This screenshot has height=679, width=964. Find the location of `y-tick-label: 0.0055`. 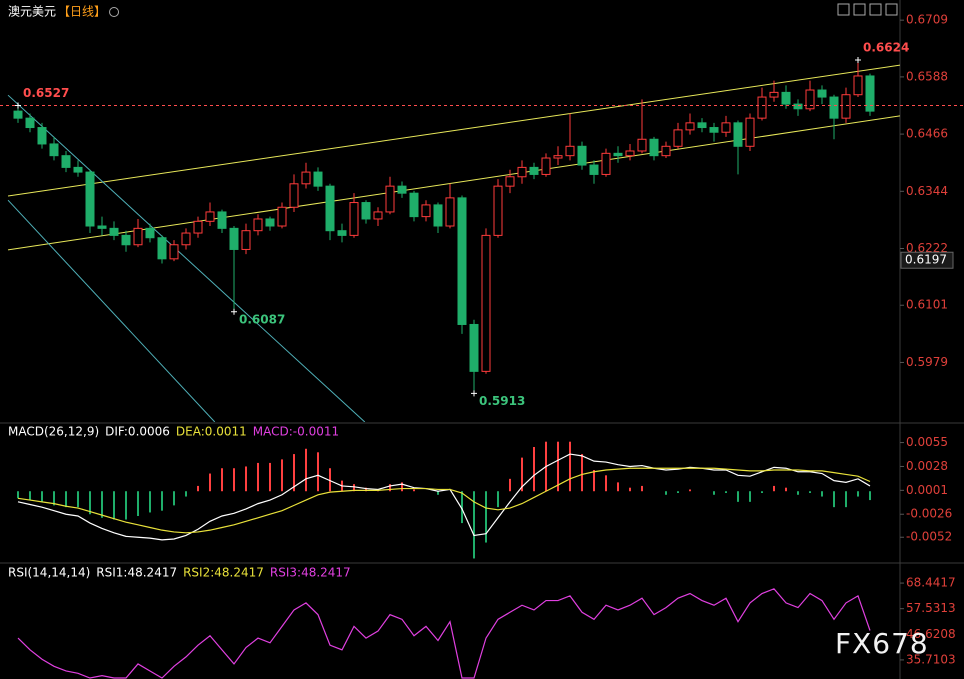

y-tick-label: 0.0055 is located at coordinates (927, 442).